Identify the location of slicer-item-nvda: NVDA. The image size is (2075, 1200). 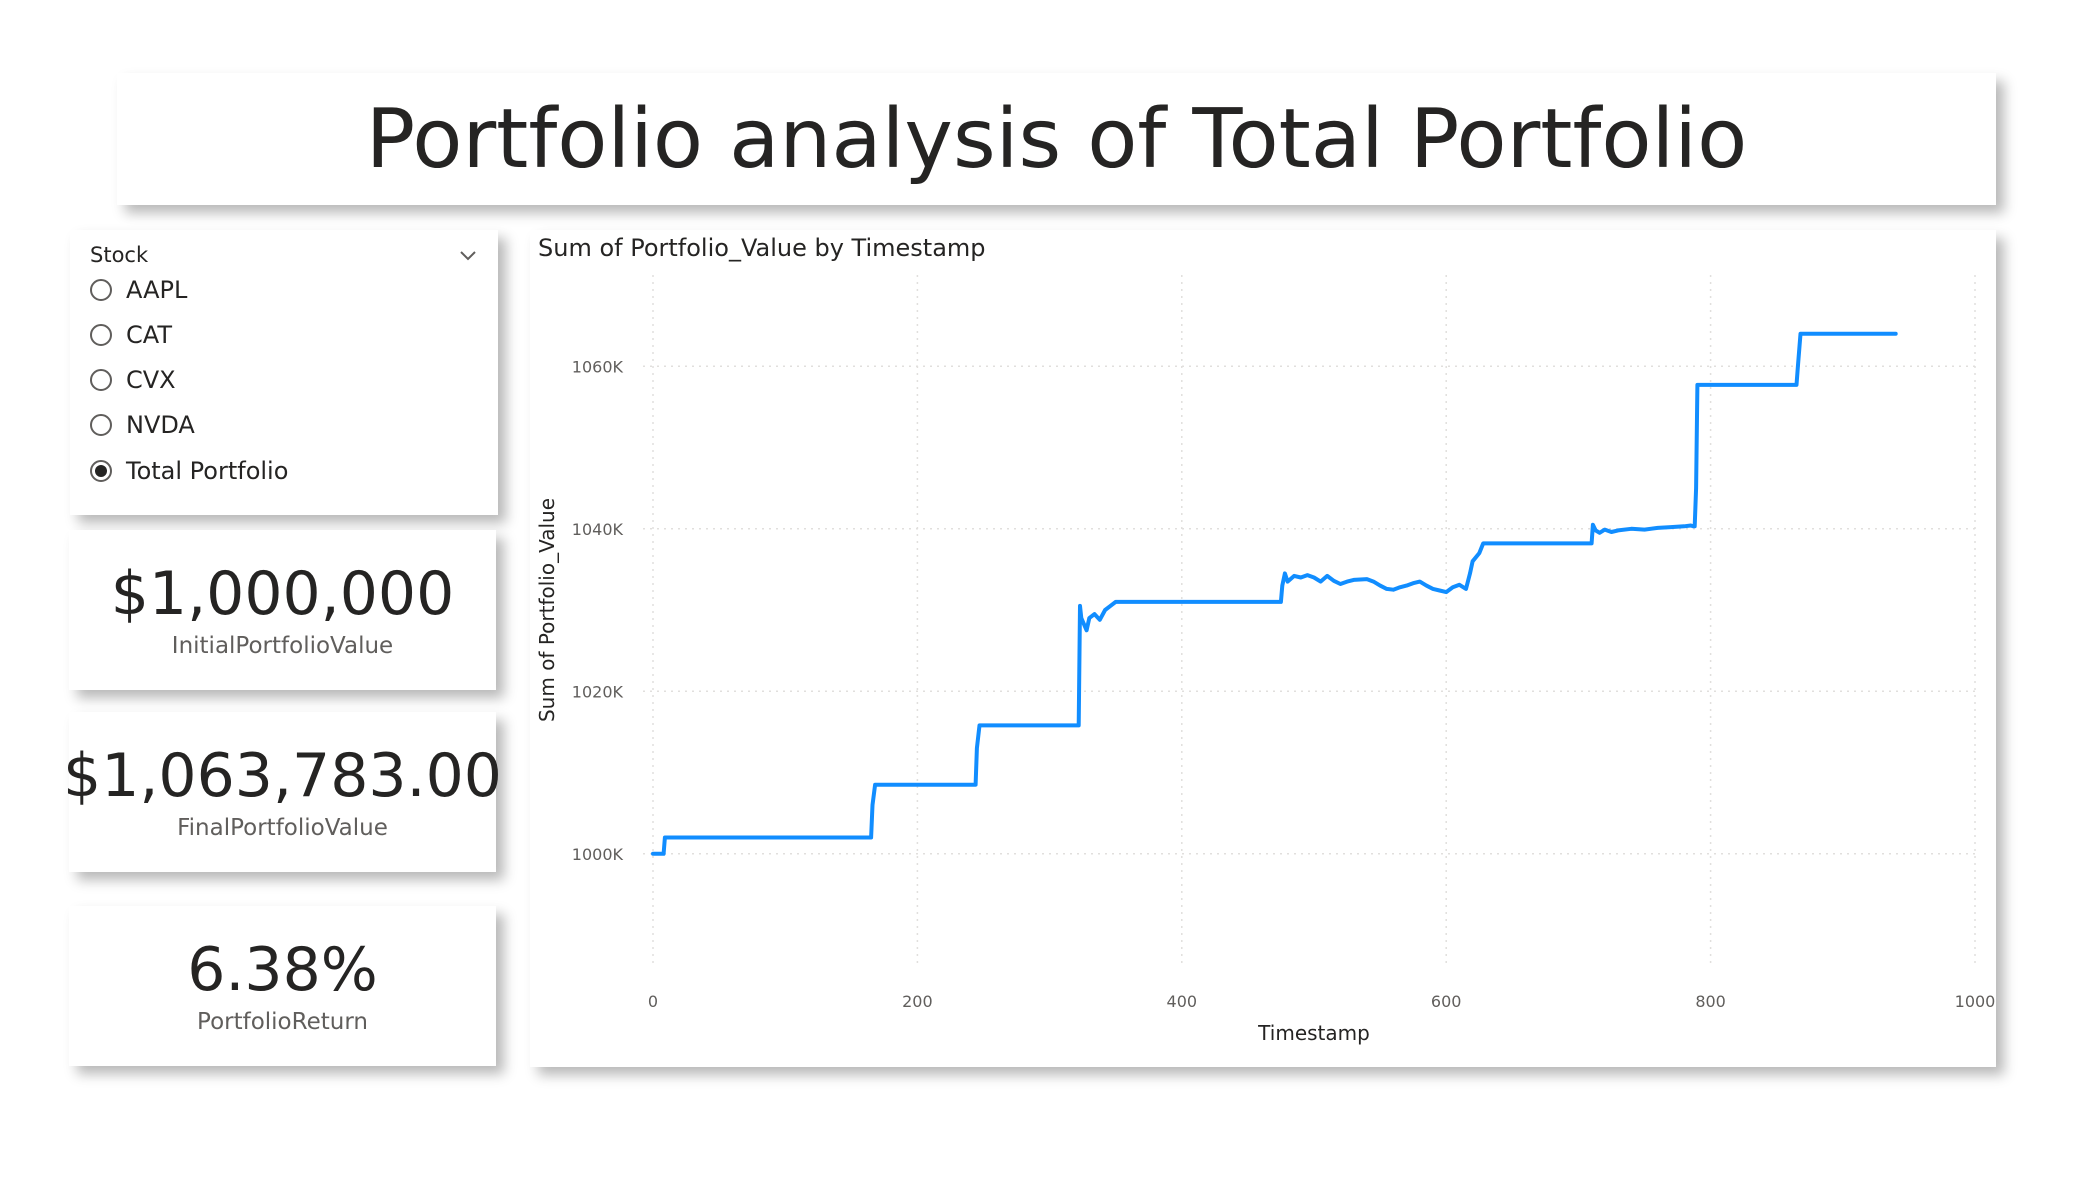
(142, 425).